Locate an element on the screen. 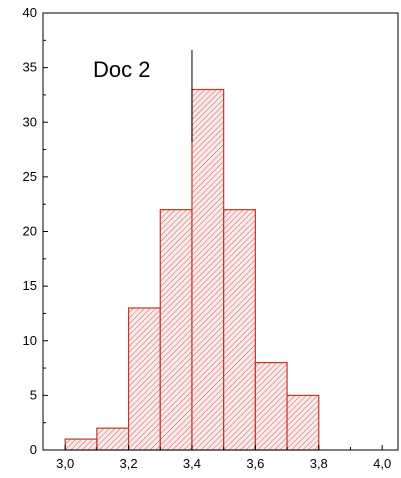 This screenshot has height=478, width=401. x-tick-label: 3,0 is located at coordinates (65, 463).